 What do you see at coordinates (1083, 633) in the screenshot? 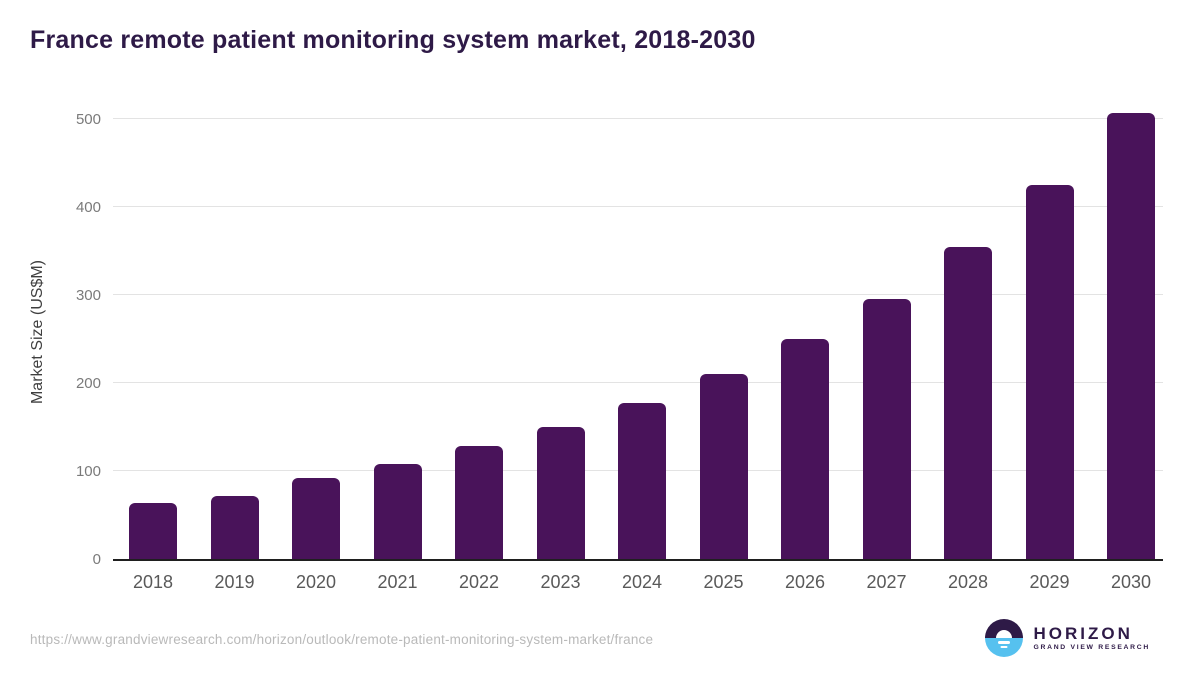
I see `logo-brand-name: HORIZON` at bounding box center [1083, 633].